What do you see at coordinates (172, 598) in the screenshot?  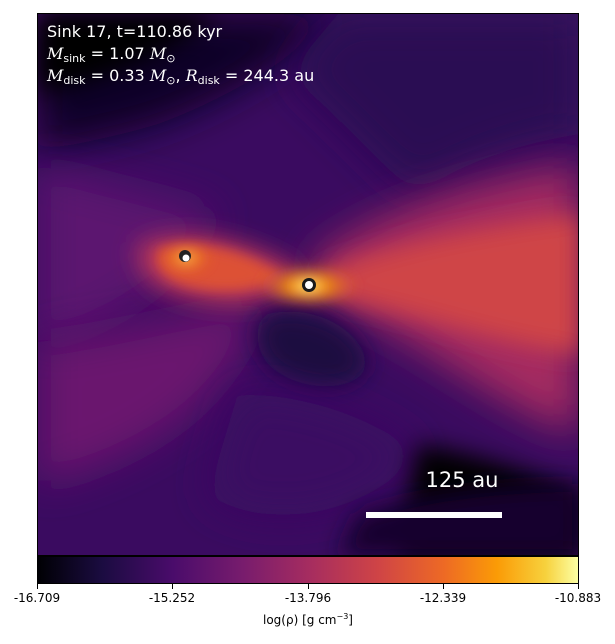 I see `colorbar-tick-label: -15.252` at bounding box center [172, 598].